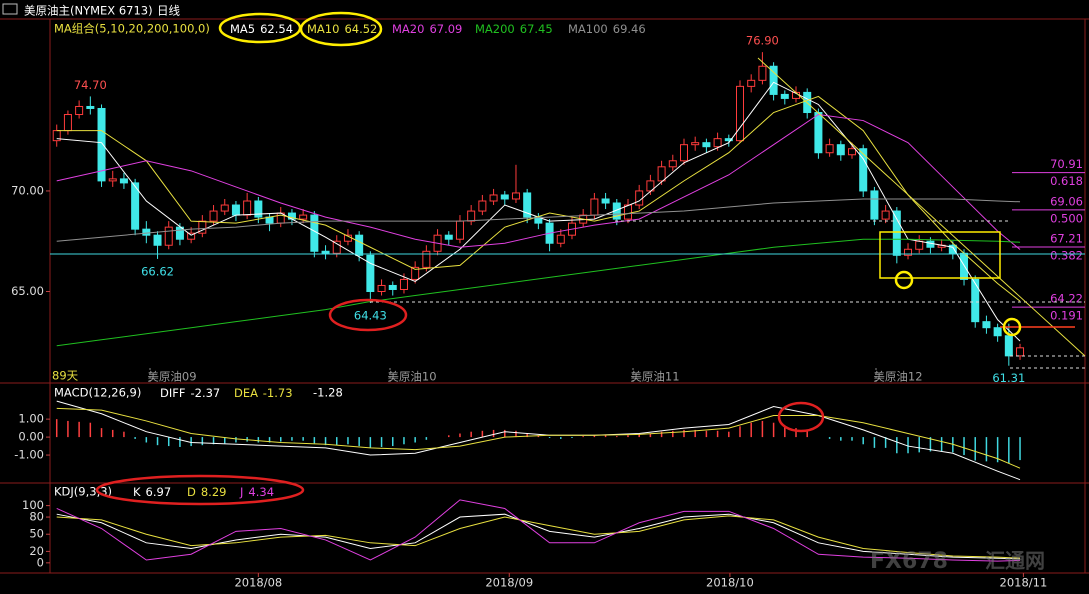 The height and width of the screenshot is (594, 1089). I want to click on highlight-box, so click(940, 255).